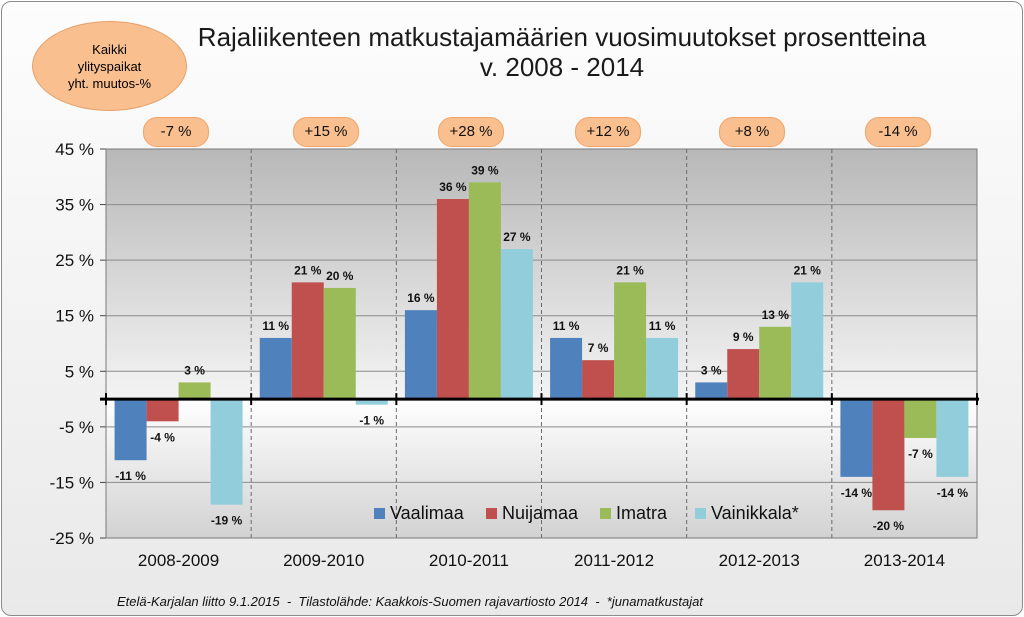  I want to click on data-label: 20 %, so click(340, 276).